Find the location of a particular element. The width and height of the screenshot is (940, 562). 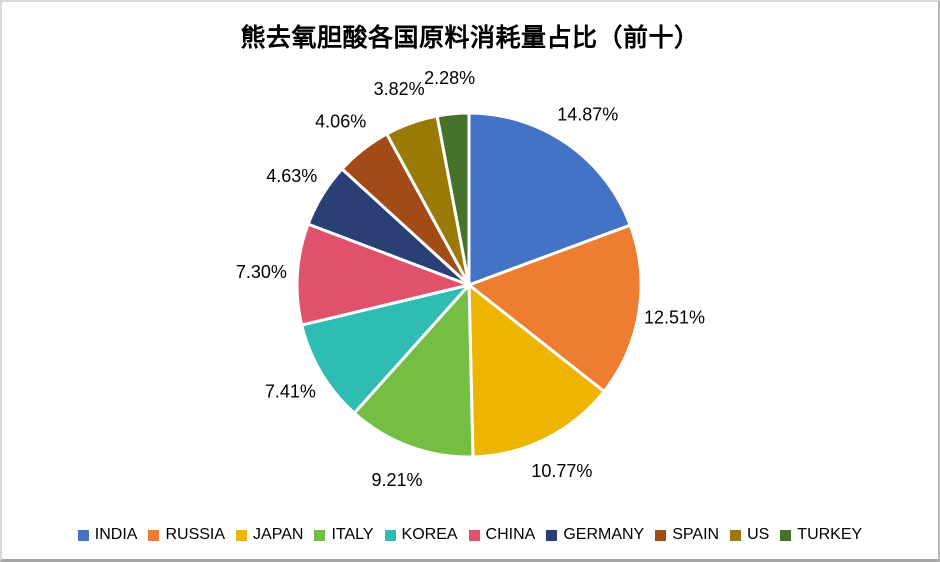

legend-swatch-germany is located at coordinates (552, 535).